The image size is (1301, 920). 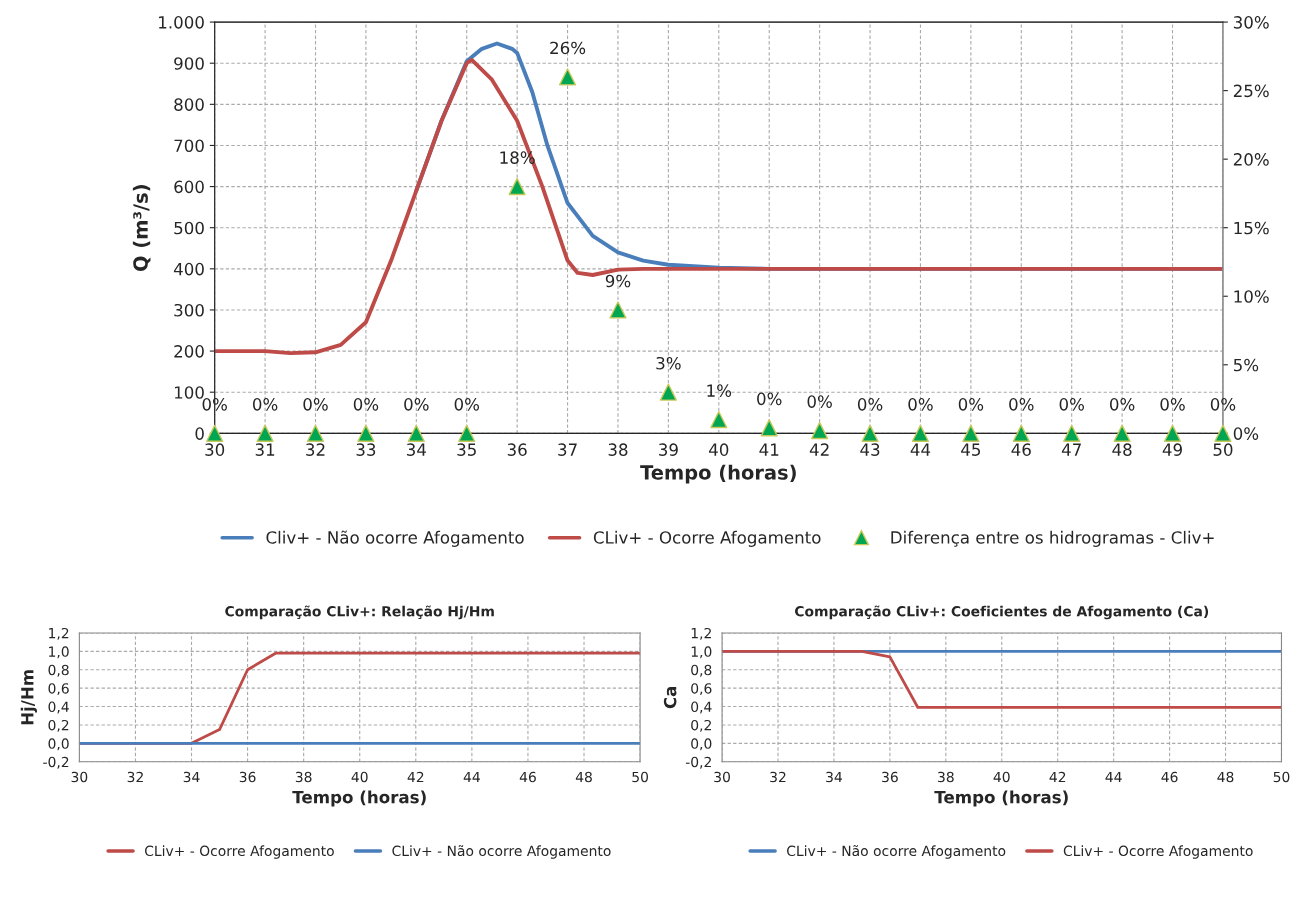 I want to click on chart-title: Comparação CLiv+: Relação Hj/Hm, so click(x=359, y=612).